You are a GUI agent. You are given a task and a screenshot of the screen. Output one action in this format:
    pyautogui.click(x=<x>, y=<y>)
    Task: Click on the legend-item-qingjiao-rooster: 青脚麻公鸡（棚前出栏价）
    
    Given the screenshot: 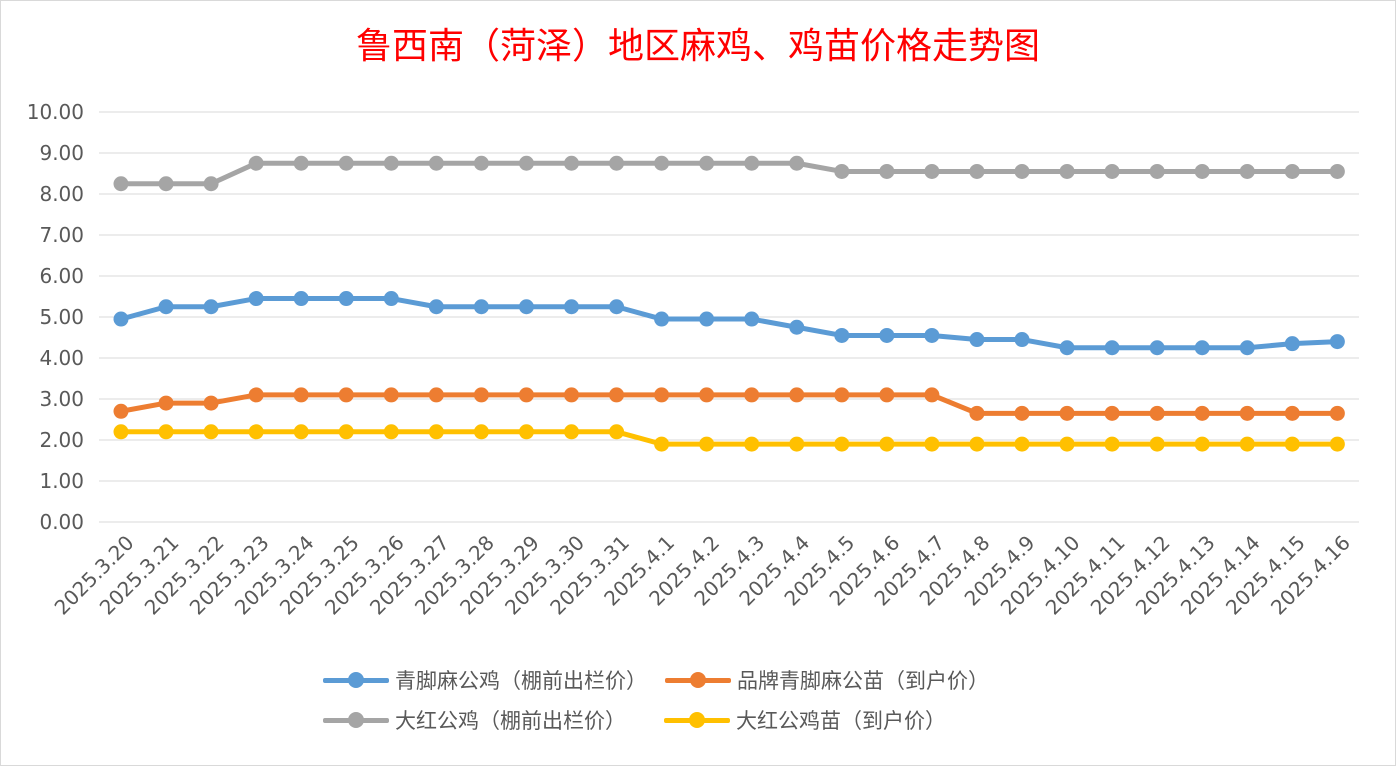 What is the action you would take?
    pyautogui.click(x=485, y=680)
    